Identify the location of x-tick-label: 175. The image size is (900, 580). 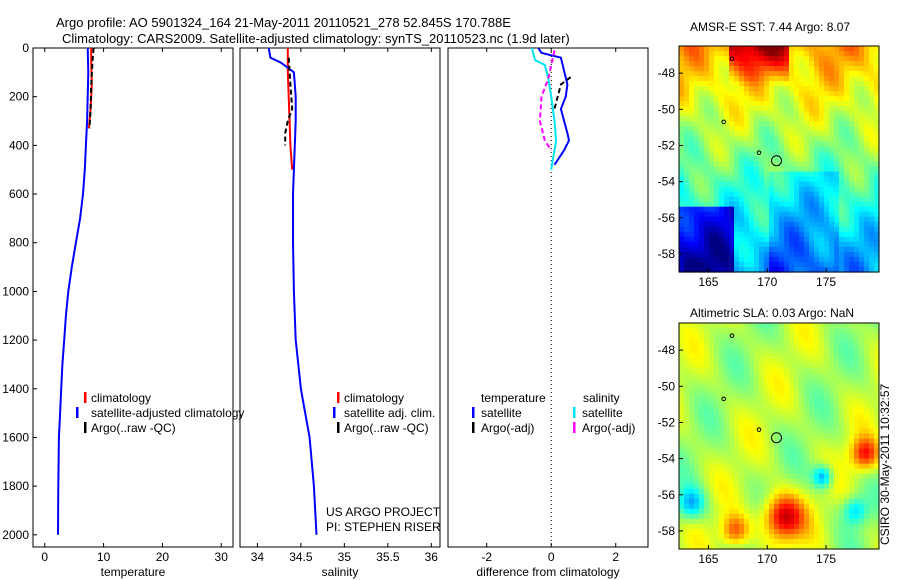
(826, 282).